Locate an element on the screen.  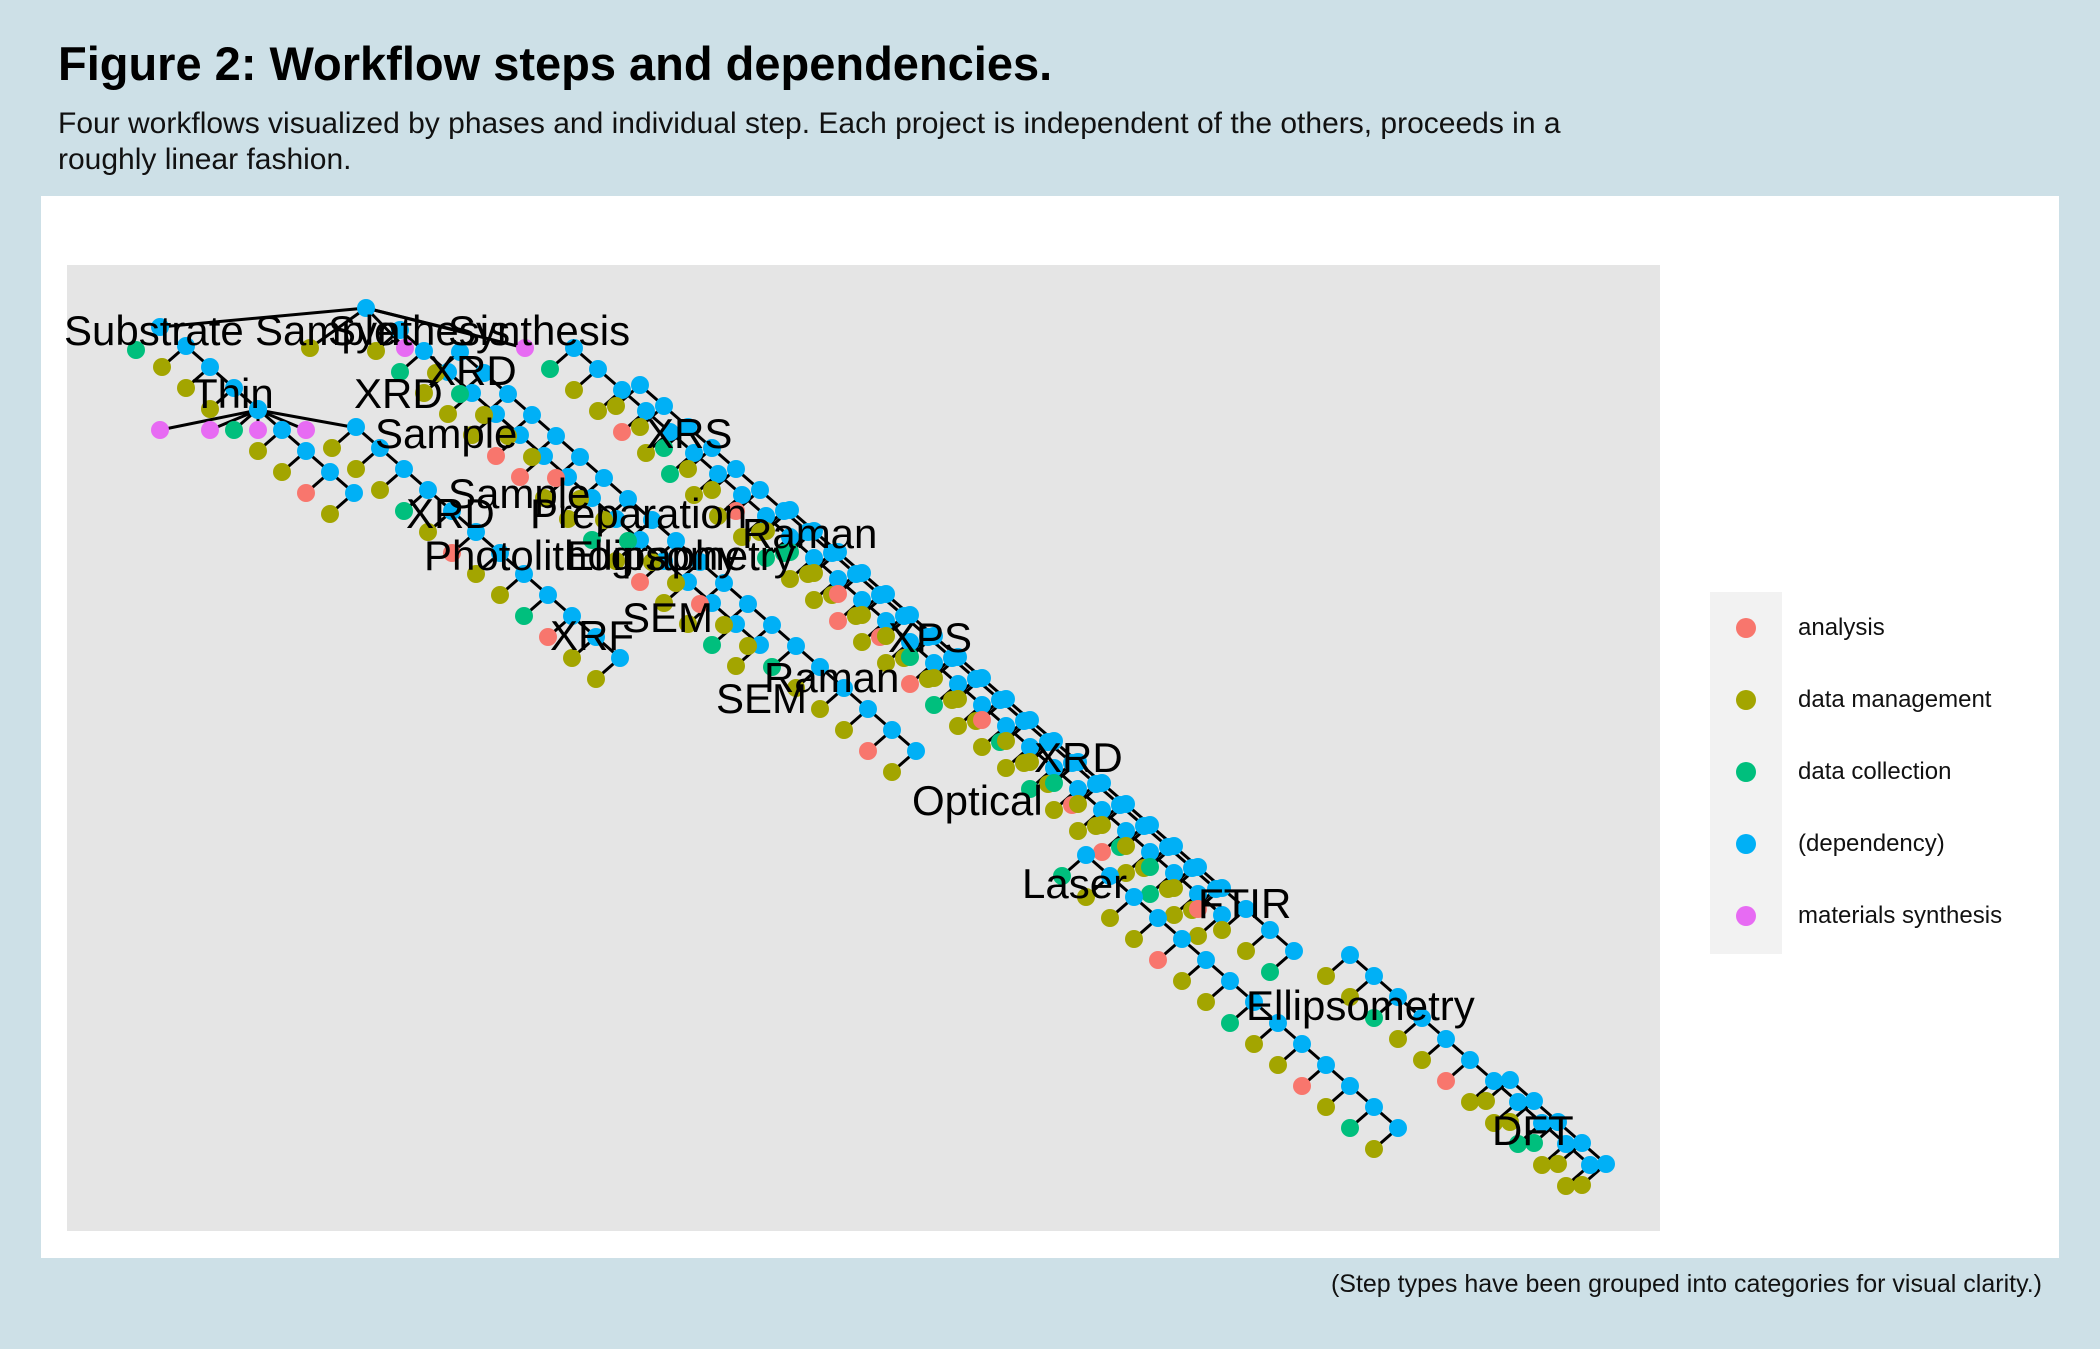
step-label: Substrate is located at coordinates (154, 330).